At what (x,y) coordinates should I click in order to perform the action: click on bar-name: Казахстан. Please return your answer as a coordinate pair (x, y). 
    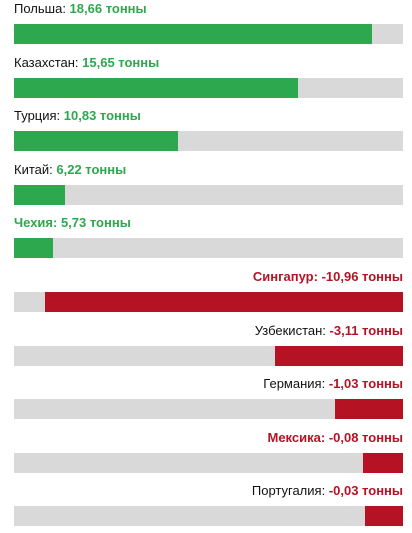
    Looking at the image, I should click on (44, 62).